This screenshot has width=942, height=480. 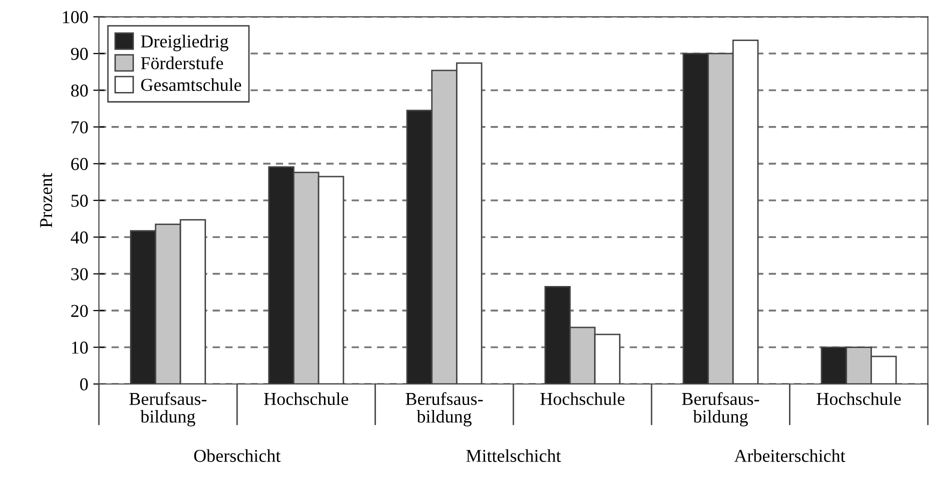 What do you see at coordinates (790, 455) in the screenshot?
I see `text: Arbeiterschicht` at bounding box center [790, 455].